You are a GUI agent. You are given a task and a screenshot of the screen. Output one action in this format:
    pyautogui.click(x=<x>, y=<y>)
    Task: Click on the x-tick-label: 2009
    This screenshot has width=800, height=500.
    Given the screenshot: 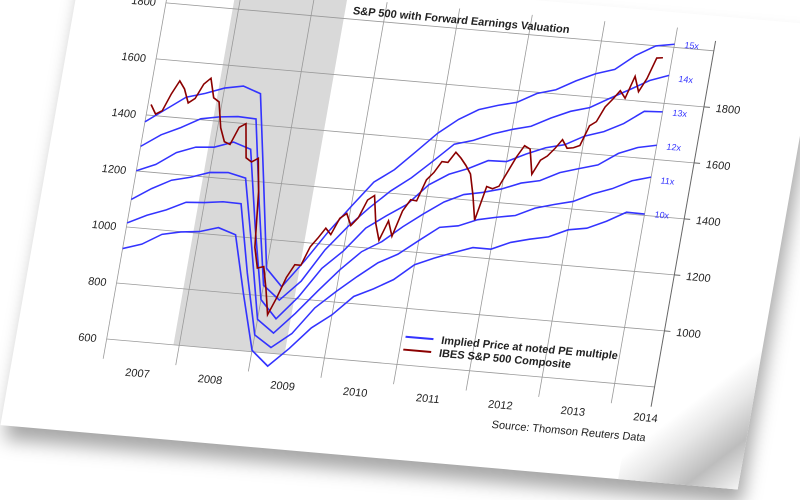 What is the action you would take?
    pyautogui.click(x=282, y=387)
    